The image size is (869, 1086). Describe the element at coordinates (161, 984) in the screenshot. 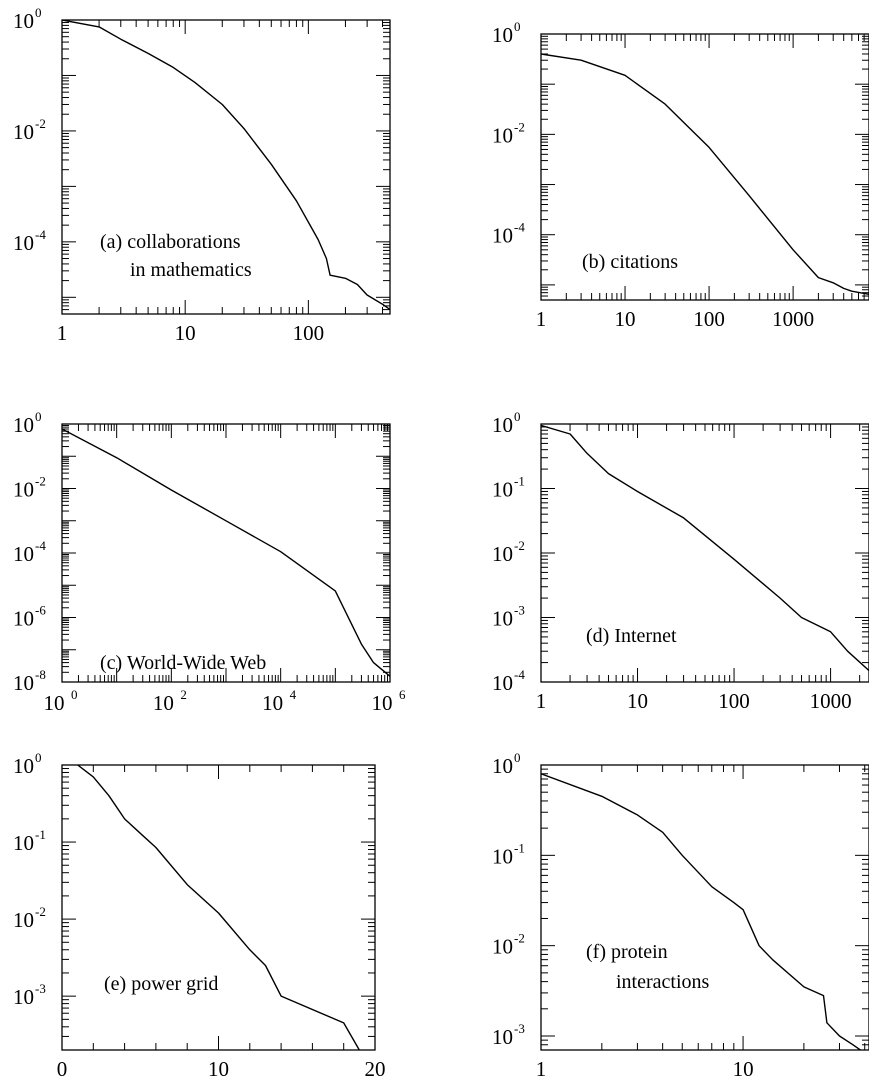

I see `panel-annotation: (e) power grid` at that location.